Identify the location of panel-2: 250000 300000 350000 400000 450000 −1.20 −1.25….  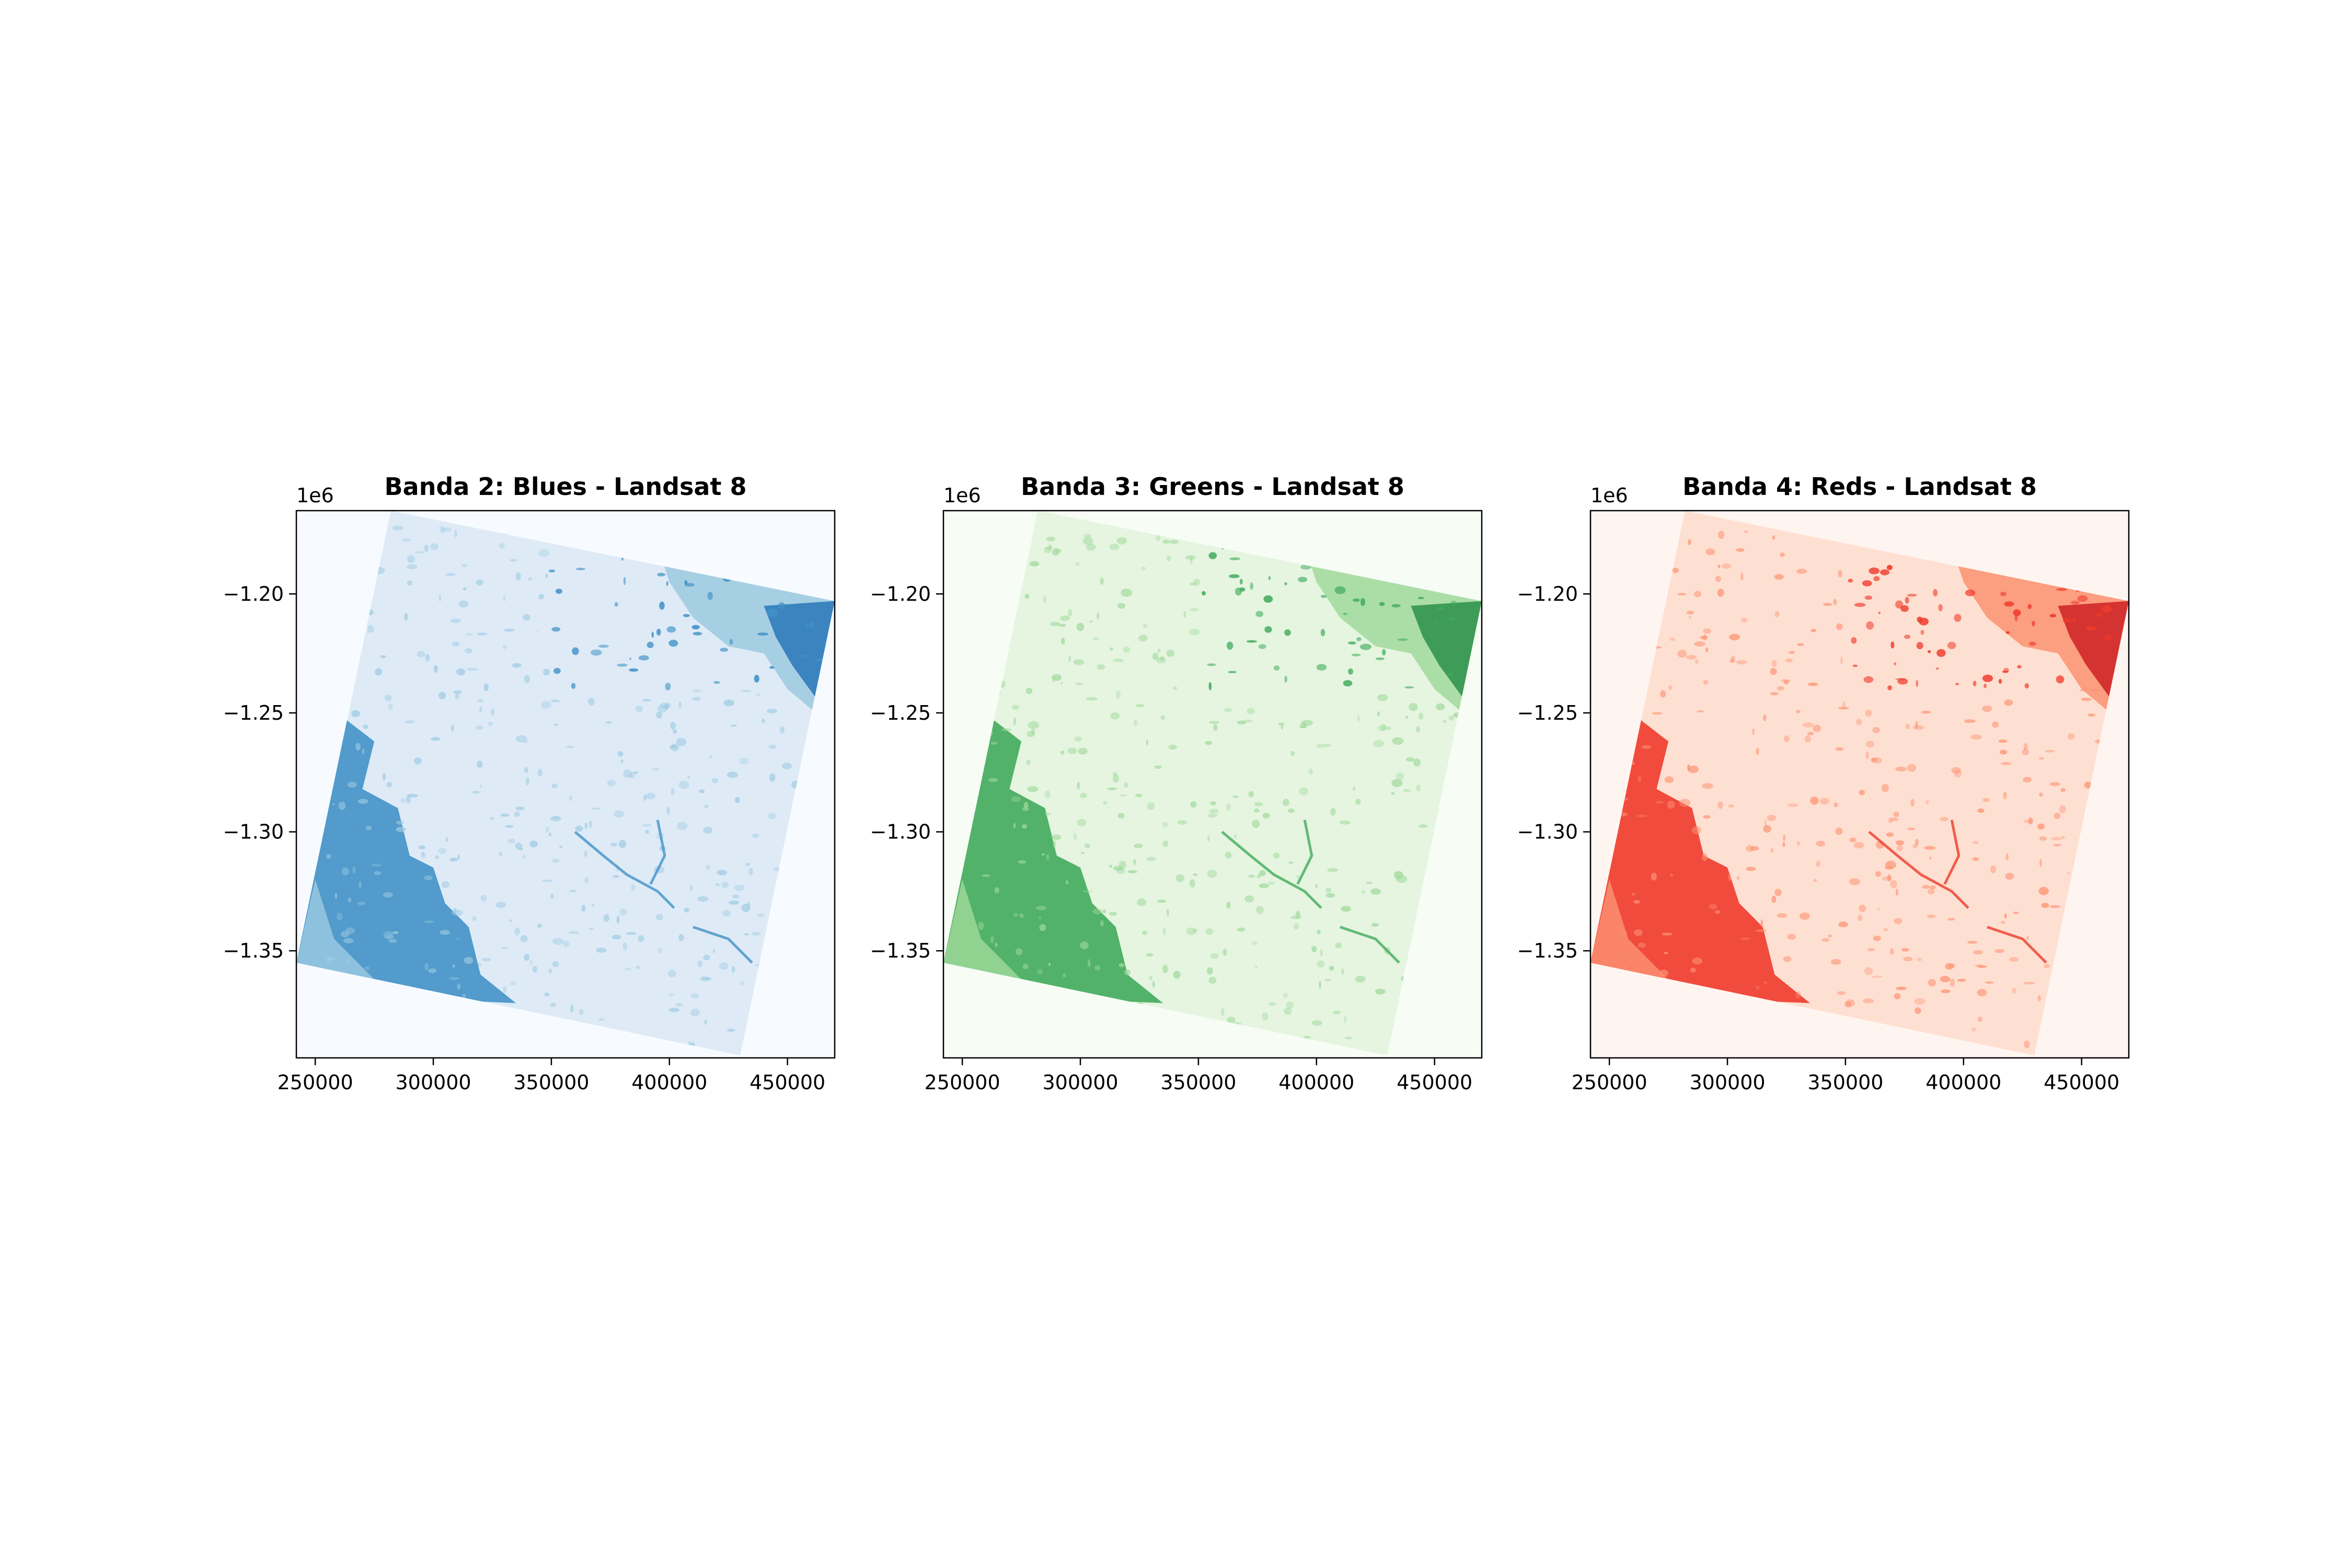
(1176, 783).